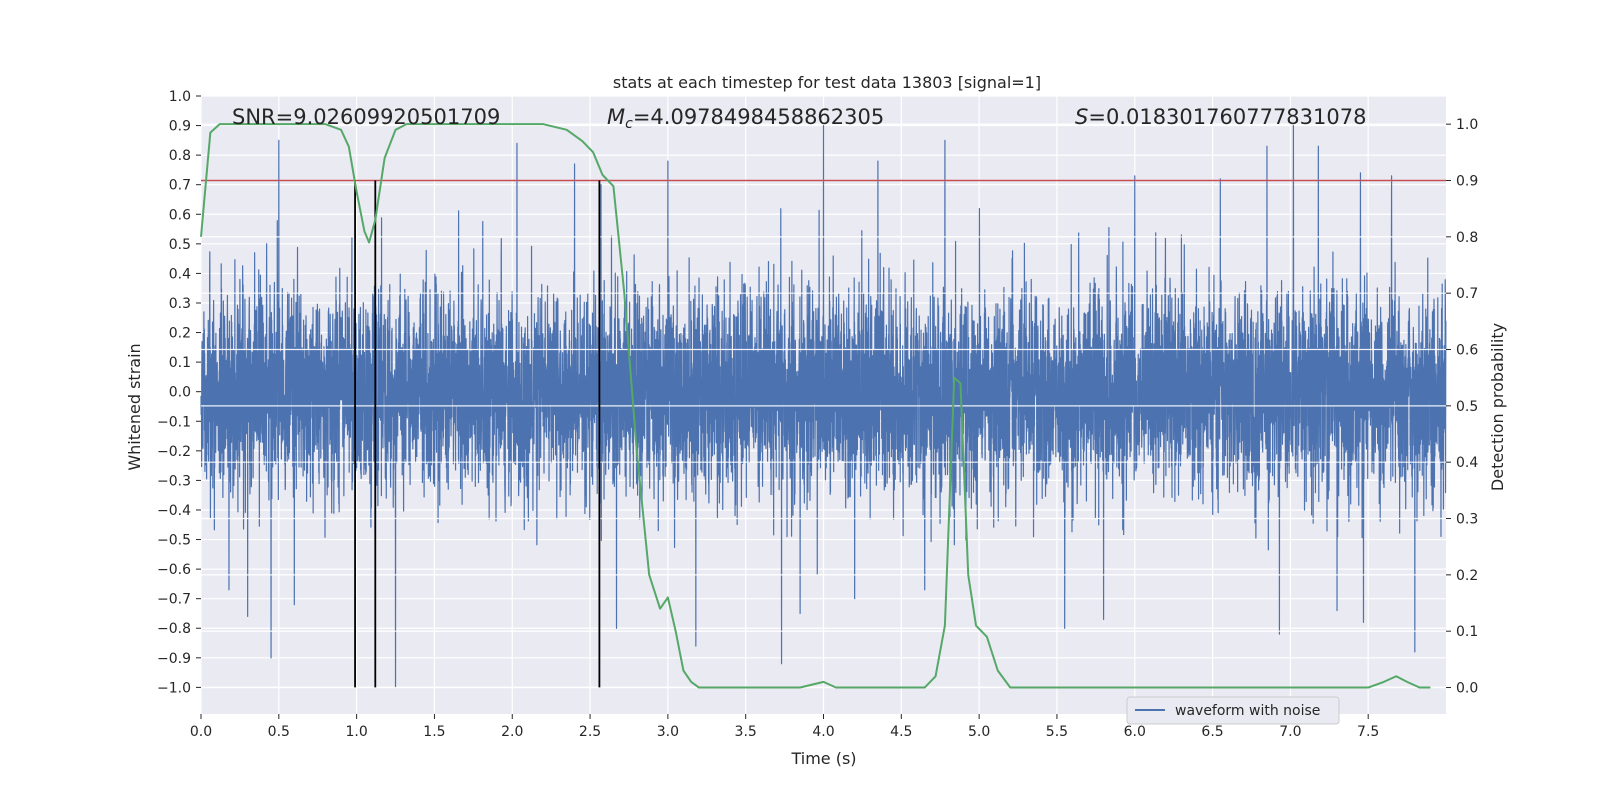  Describe the element at coordinates (1247, 711) in the screenshot. I see `legend-label: waveform with noise` at that location.